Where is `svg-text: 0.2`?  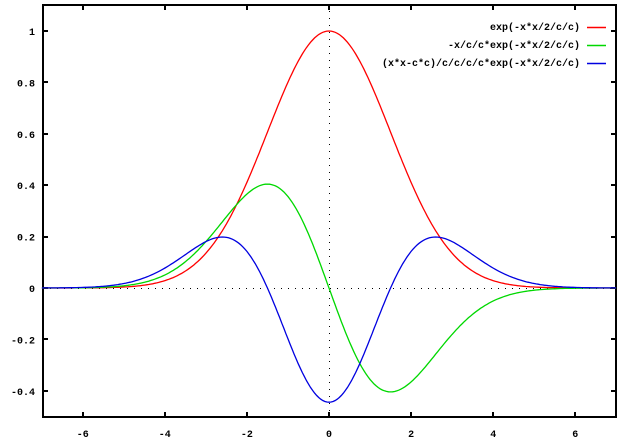 svg-text: 0.2 is located at coordinates (26, 239).